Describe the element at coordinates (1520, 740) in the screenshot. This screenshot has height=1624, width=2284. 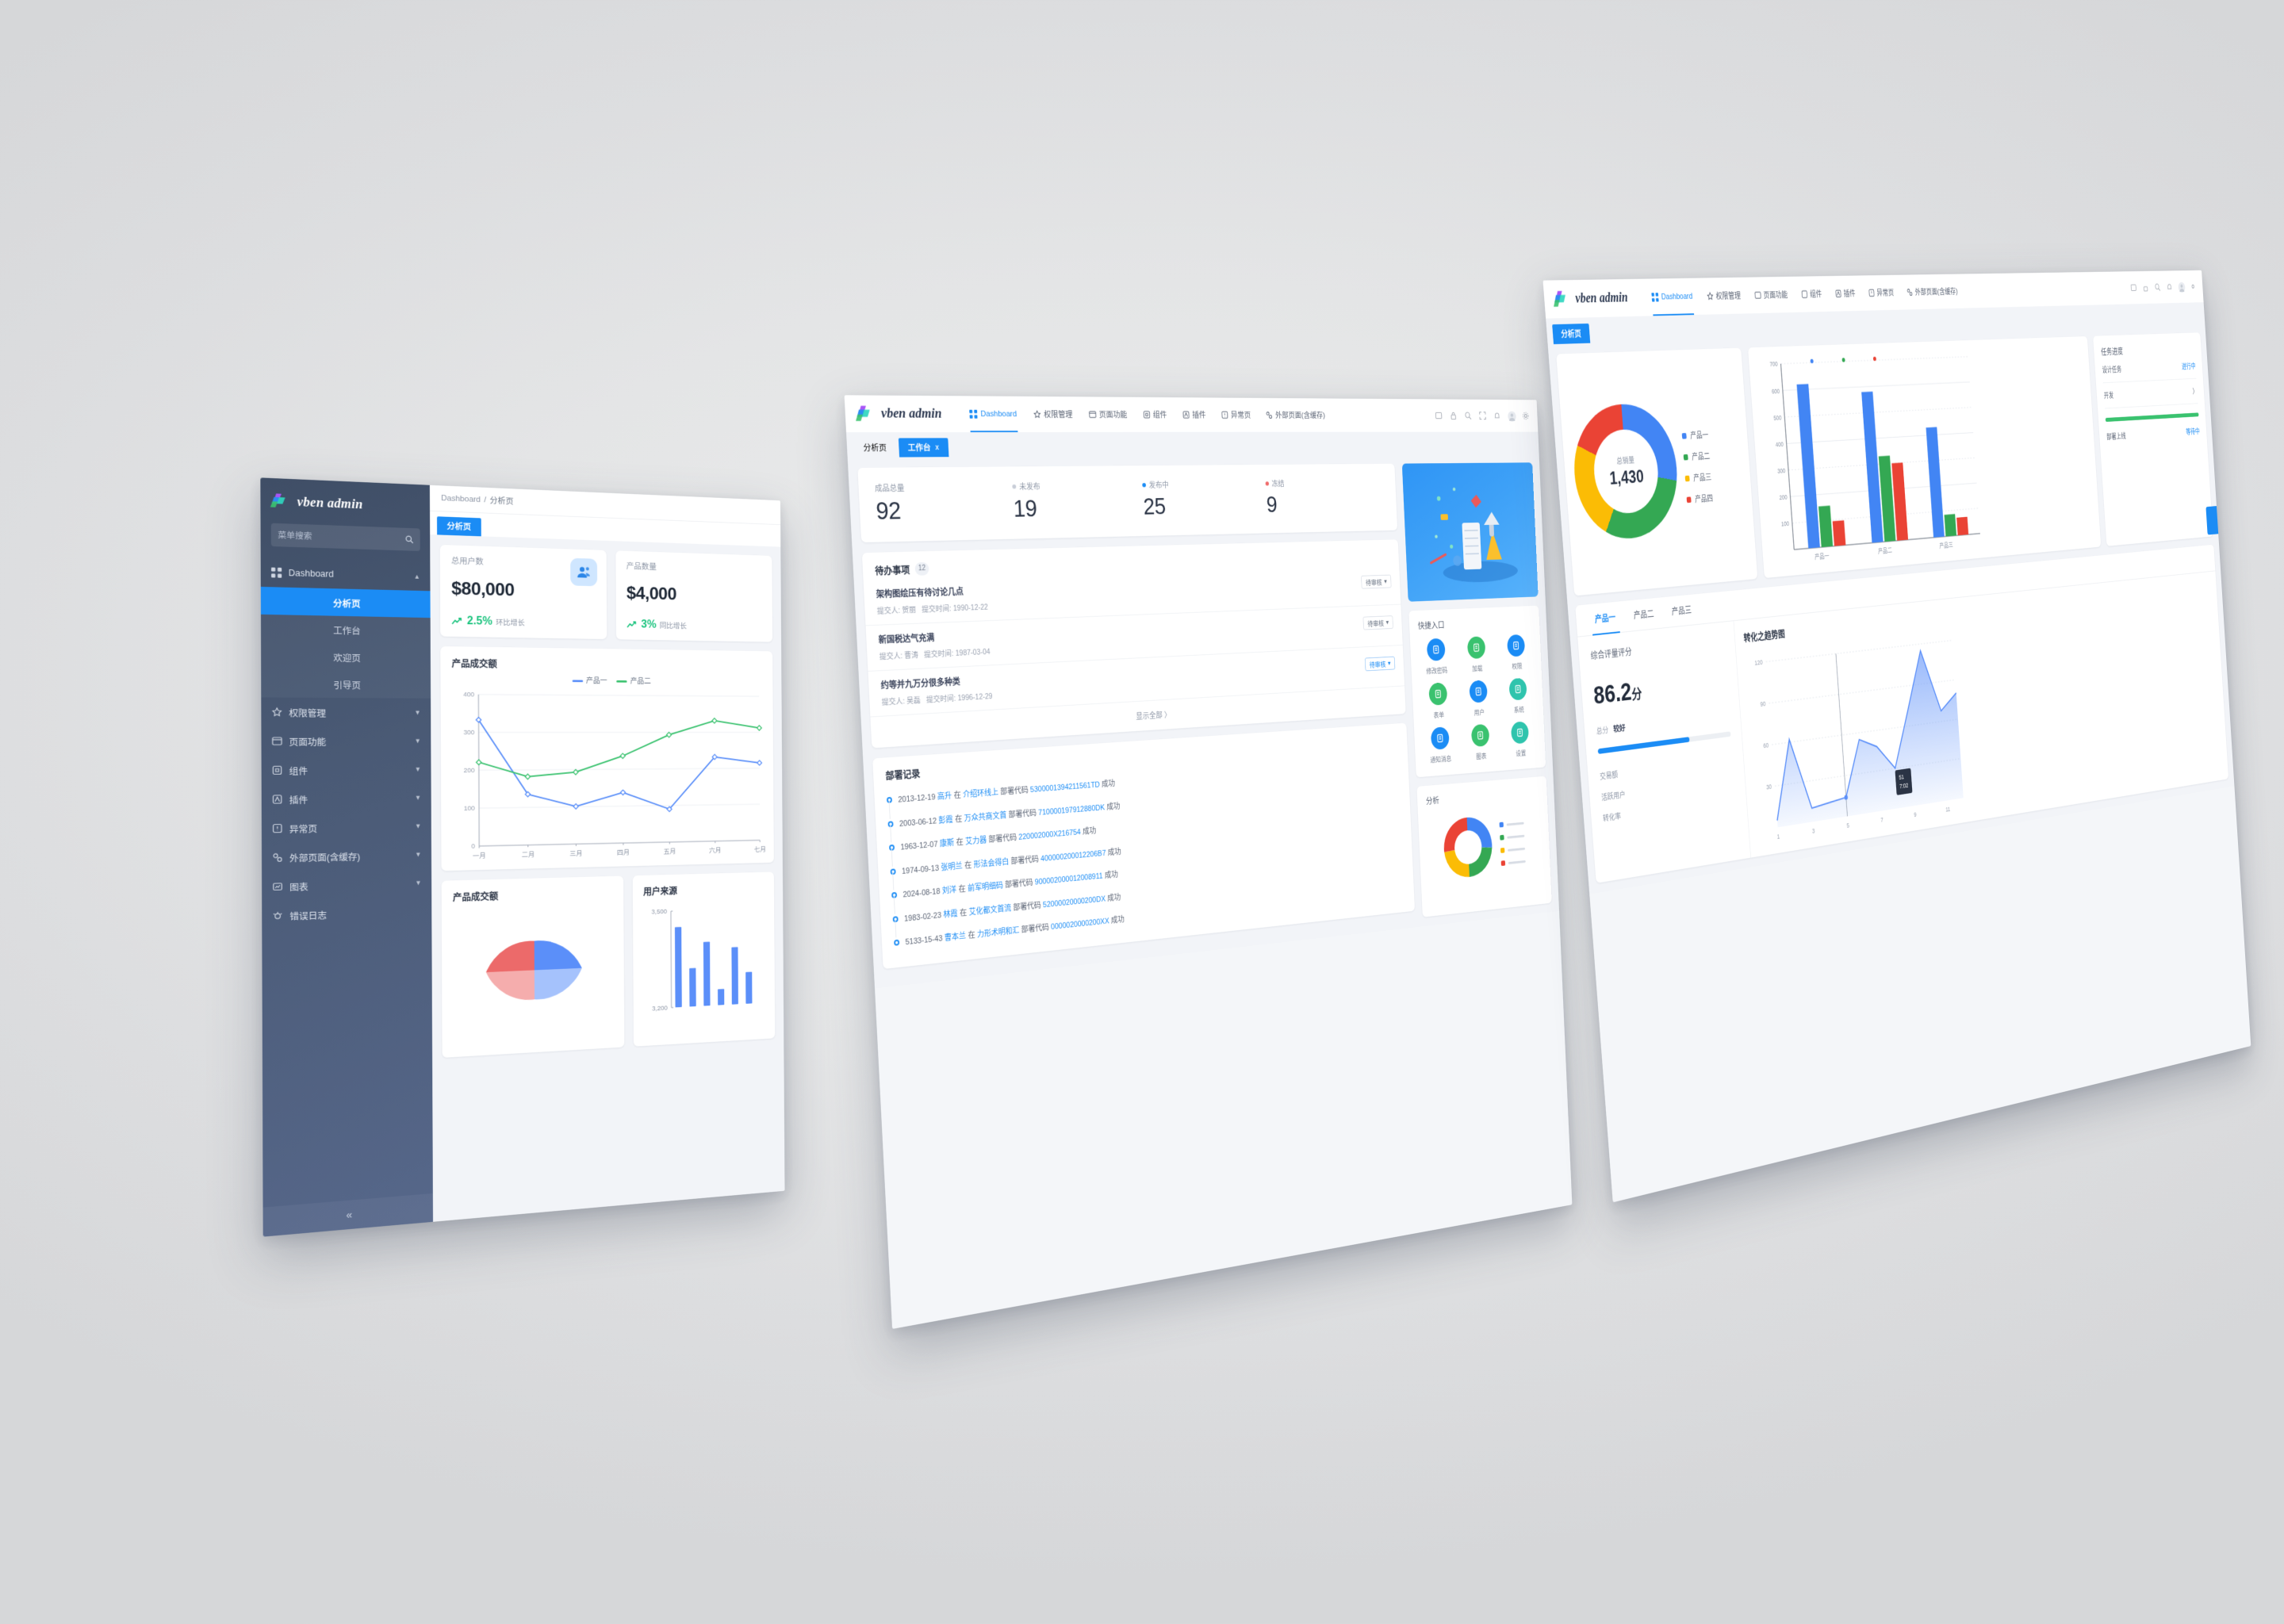
I see `quick-access-item: 设置` at that location.